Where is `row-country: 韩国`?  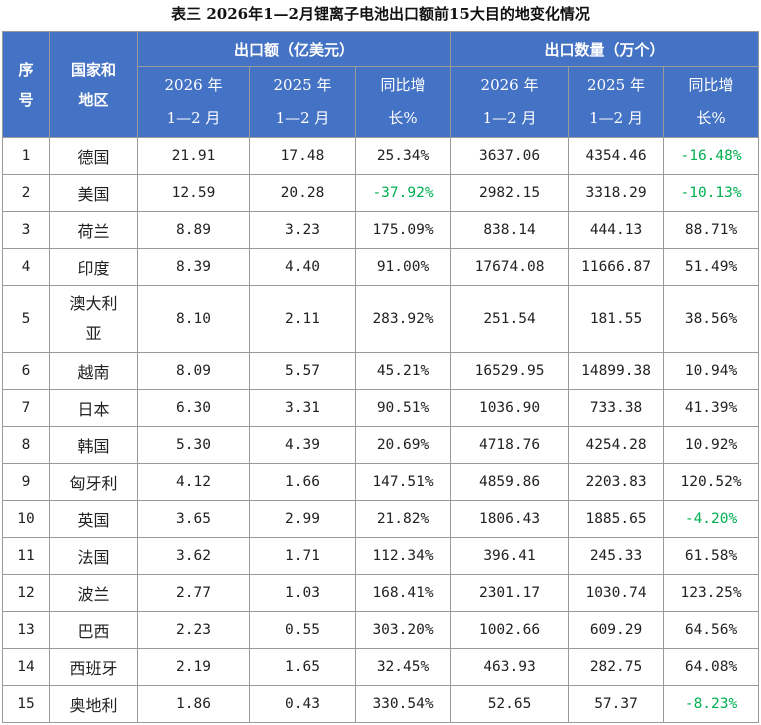 row-country: 韩国 is located at coordinates (93, 445).